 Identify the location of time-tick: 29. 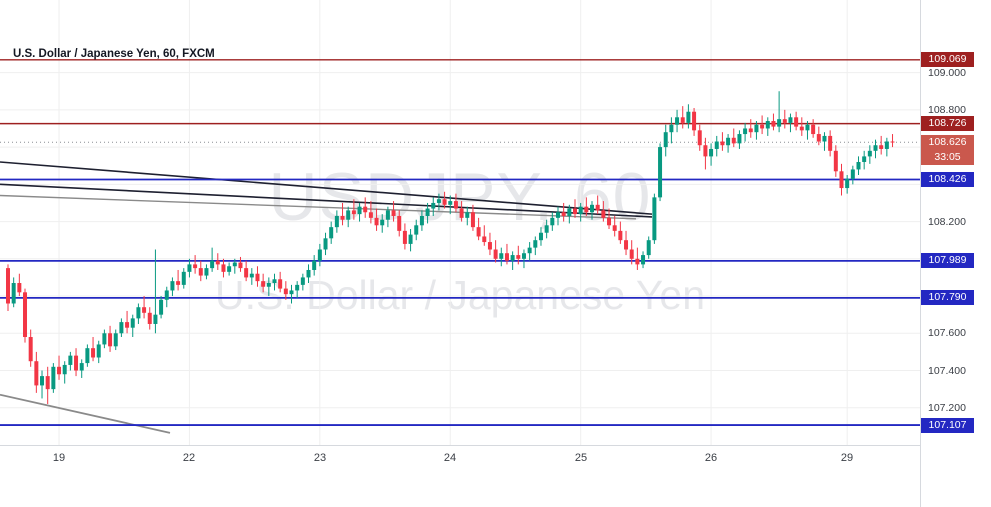
(847, 458).